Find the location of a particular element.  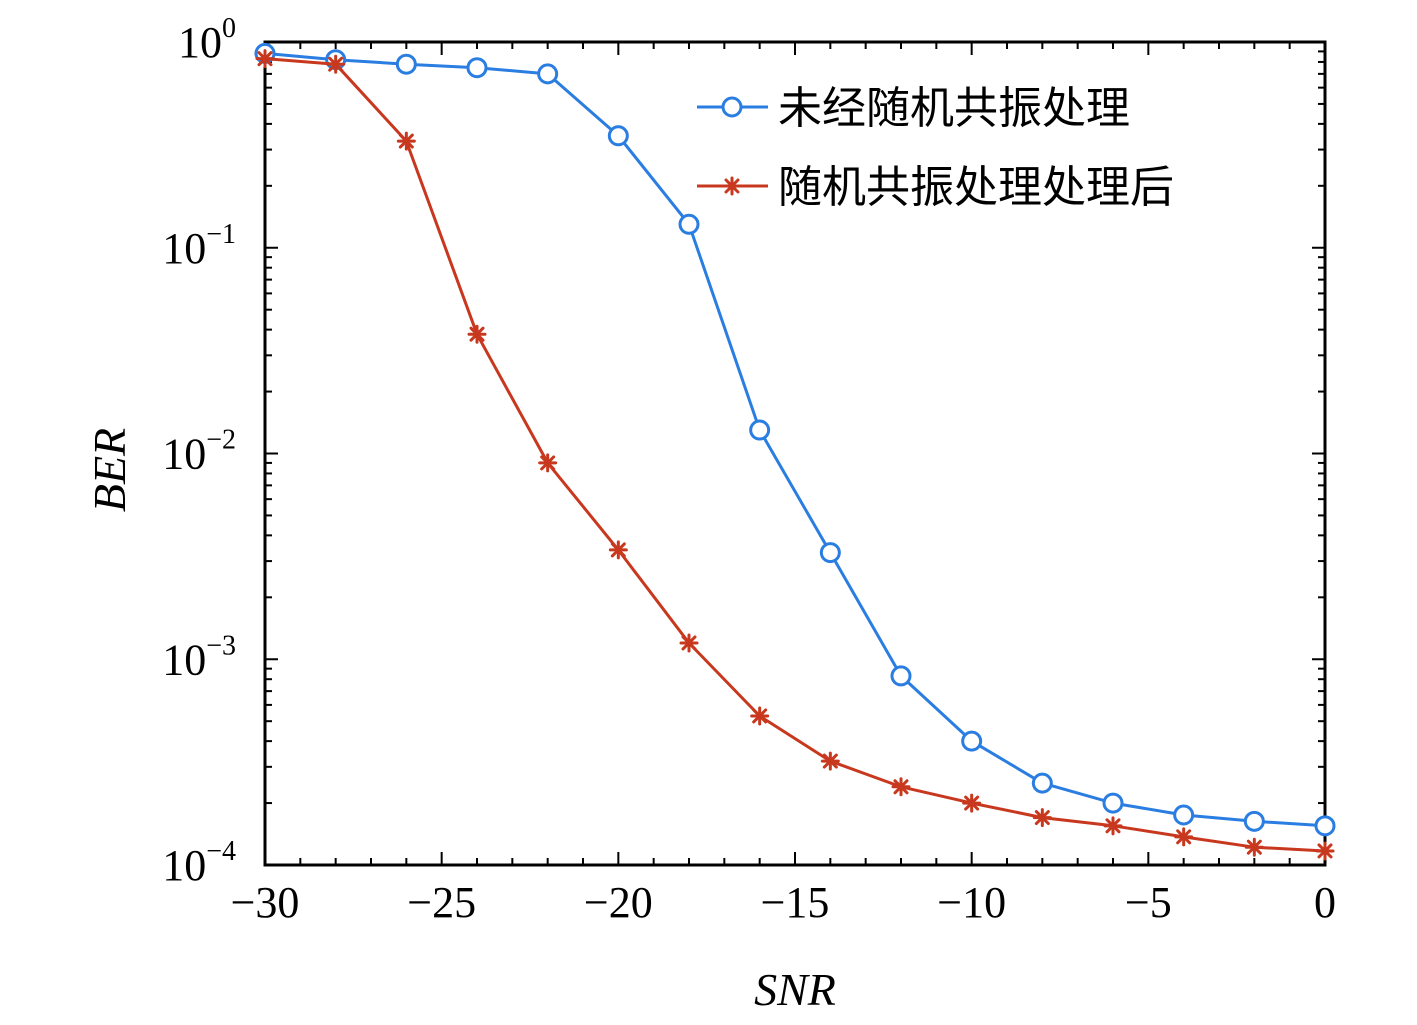

x-tick-label: 0 is located at coordinates (1325, 902).